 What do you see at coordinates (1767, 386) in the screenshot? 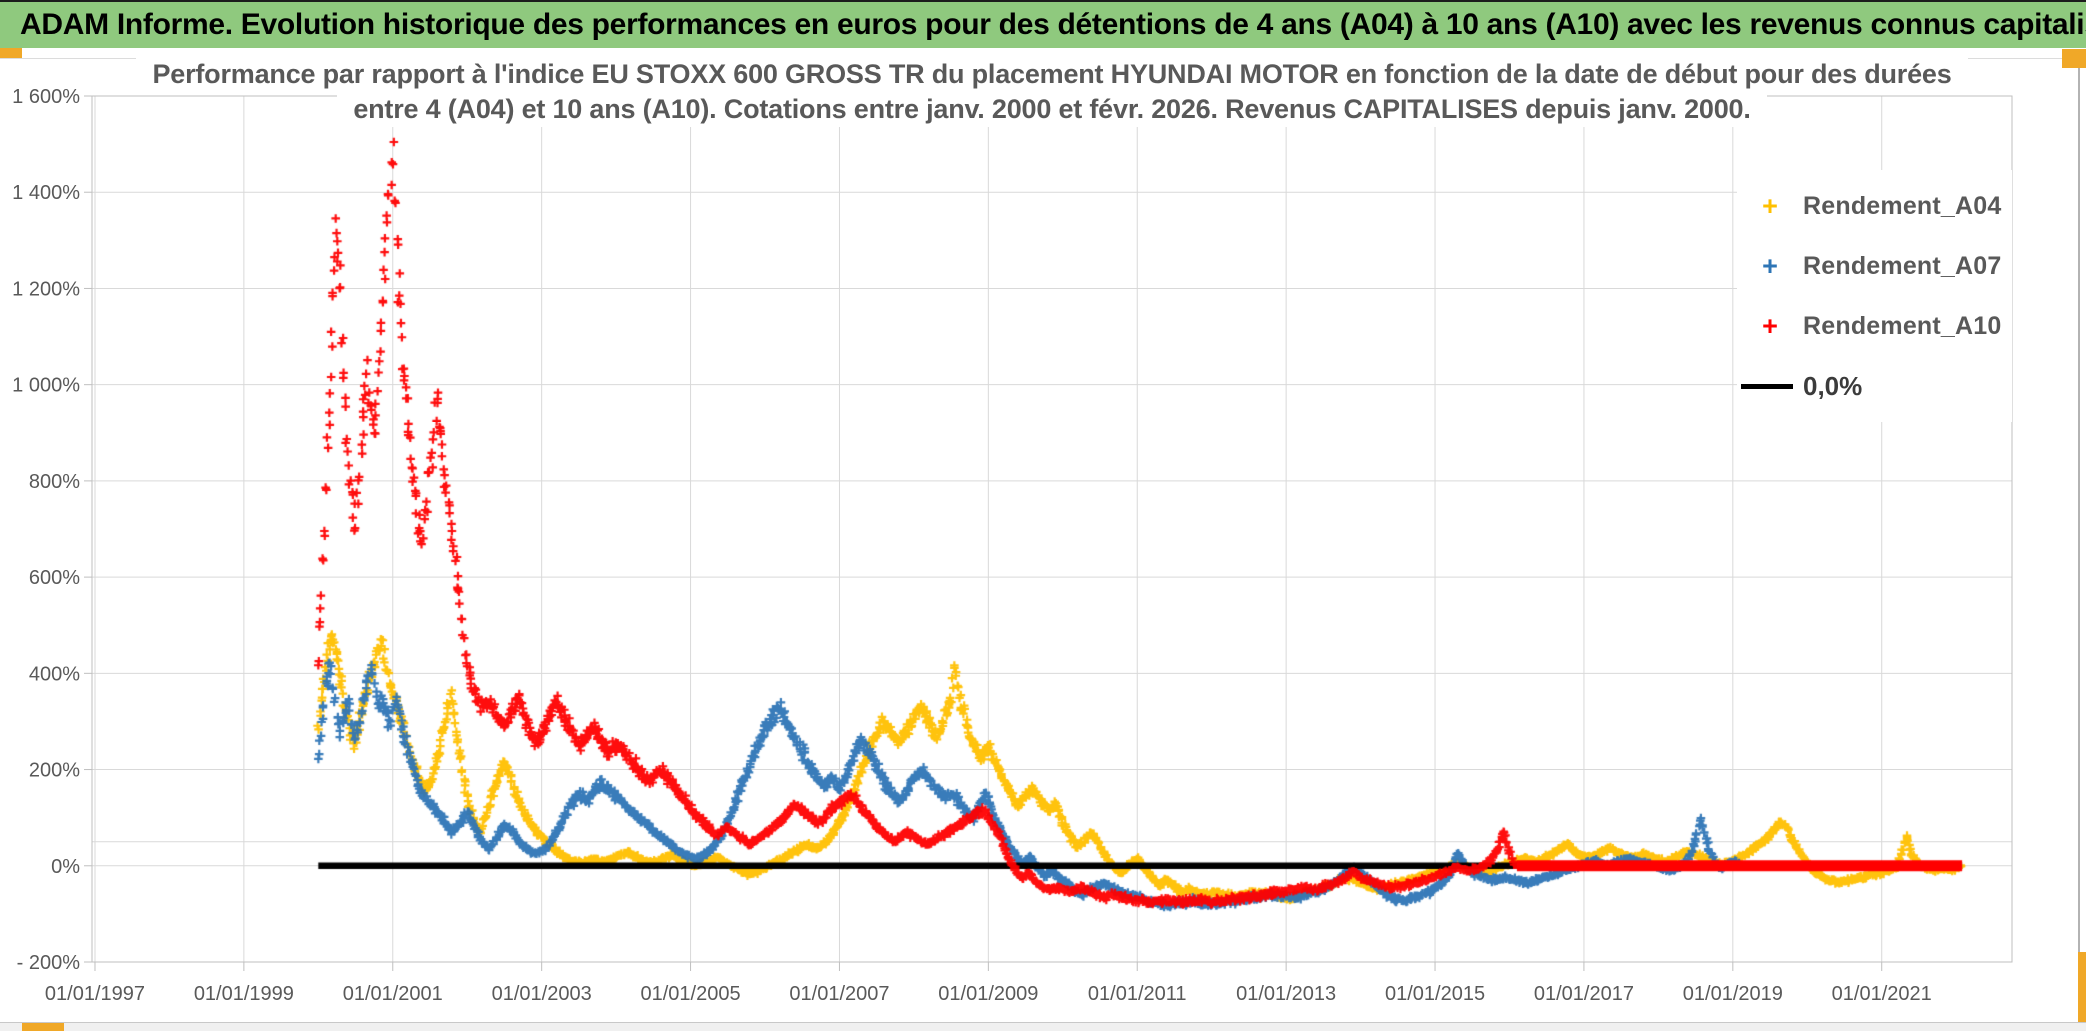
I see `legend-line-swatch-icon` at bounding box center [1767, 386].